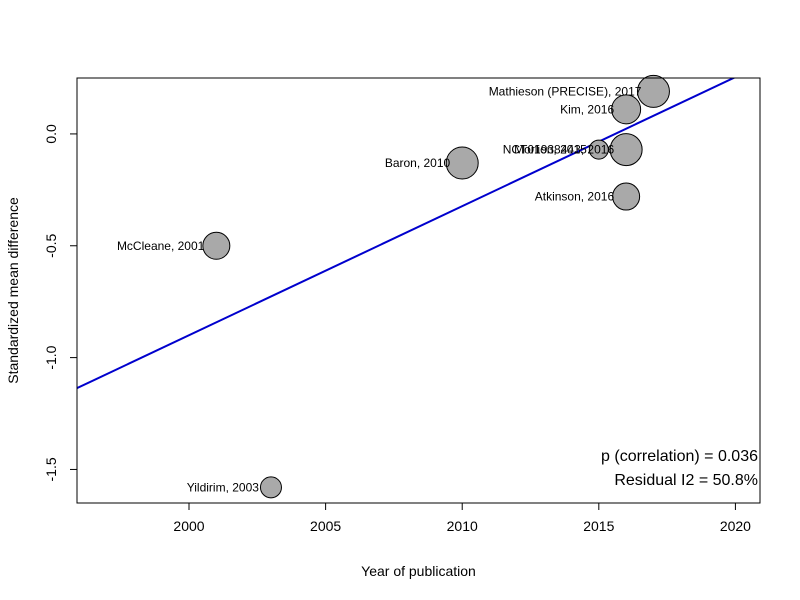  I want to click on y-tick-label: 0.0, so click(51, 134).